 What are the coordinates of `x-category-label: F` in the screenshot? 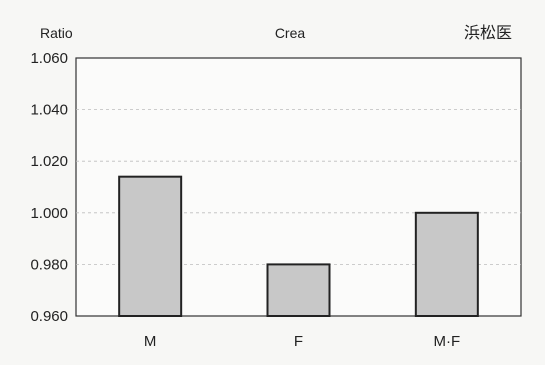 It's located at (298, 341).